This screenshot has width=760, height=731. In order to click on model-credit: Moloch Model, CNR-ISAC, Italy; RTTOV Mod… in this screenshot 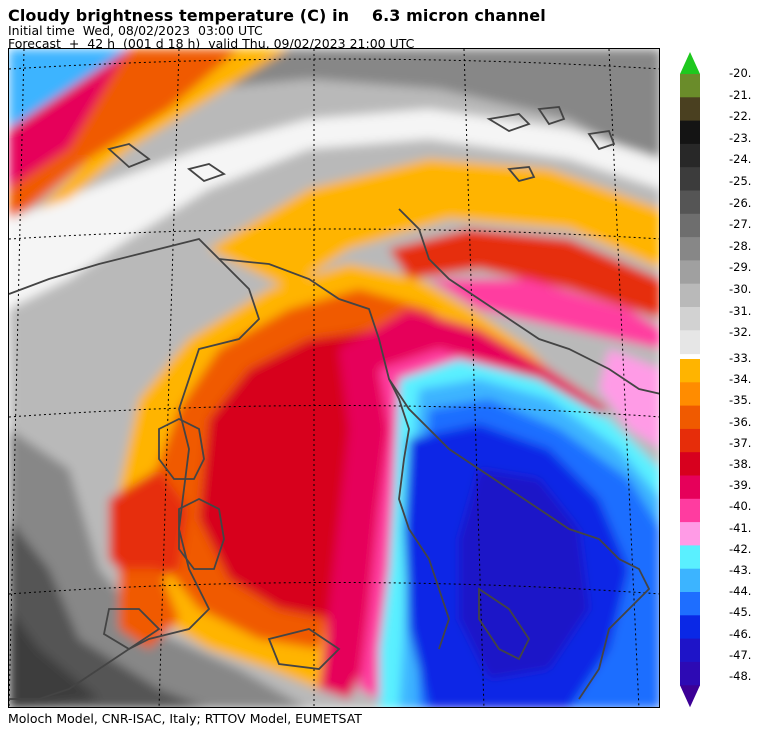, I will do `click(185, 718)`.